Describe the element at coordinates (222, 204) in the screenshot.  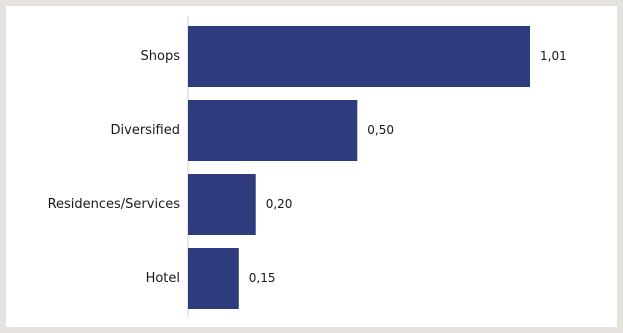
I see `bar-residences-services` at that location.